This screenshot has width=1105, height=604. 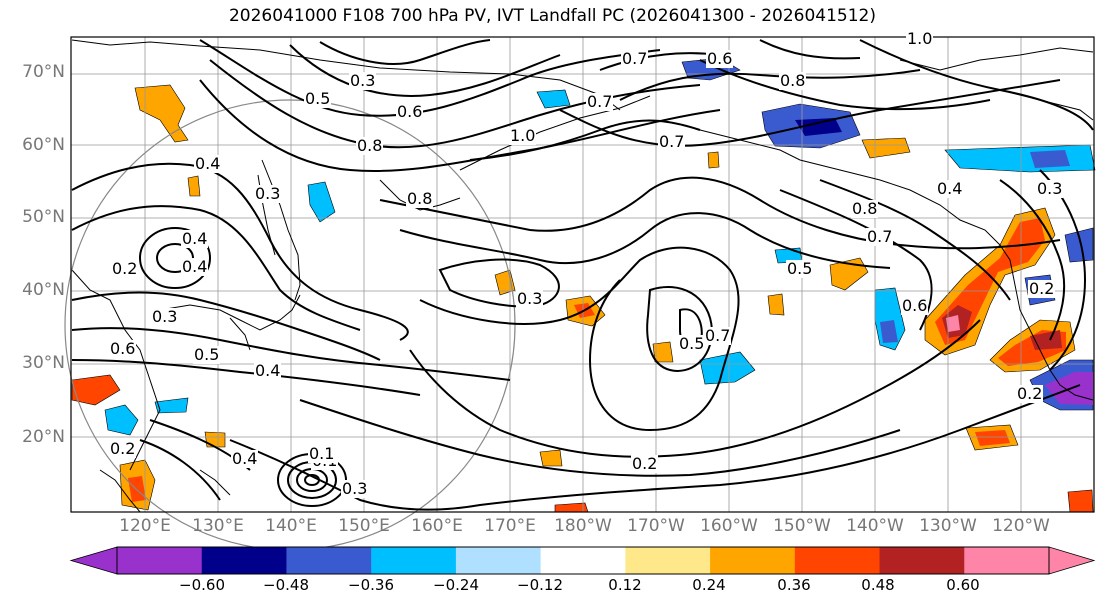 I want to click on colorbar-frame, so click(x=583, y=560).